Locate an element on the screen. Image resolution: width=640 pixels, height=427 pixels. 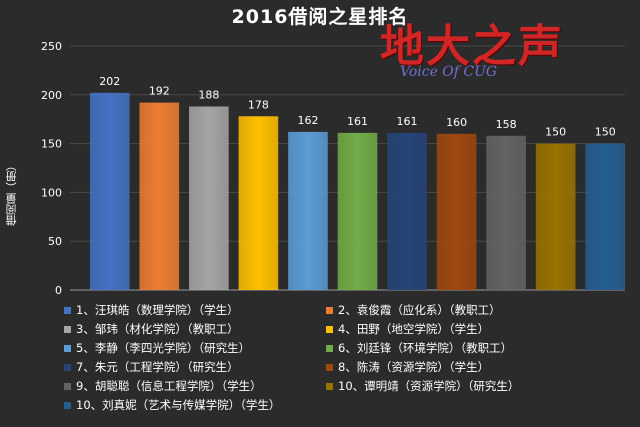
legend-item: 1、汪琪皓（数理学院）（学生） is located at coordinates (151, 310).